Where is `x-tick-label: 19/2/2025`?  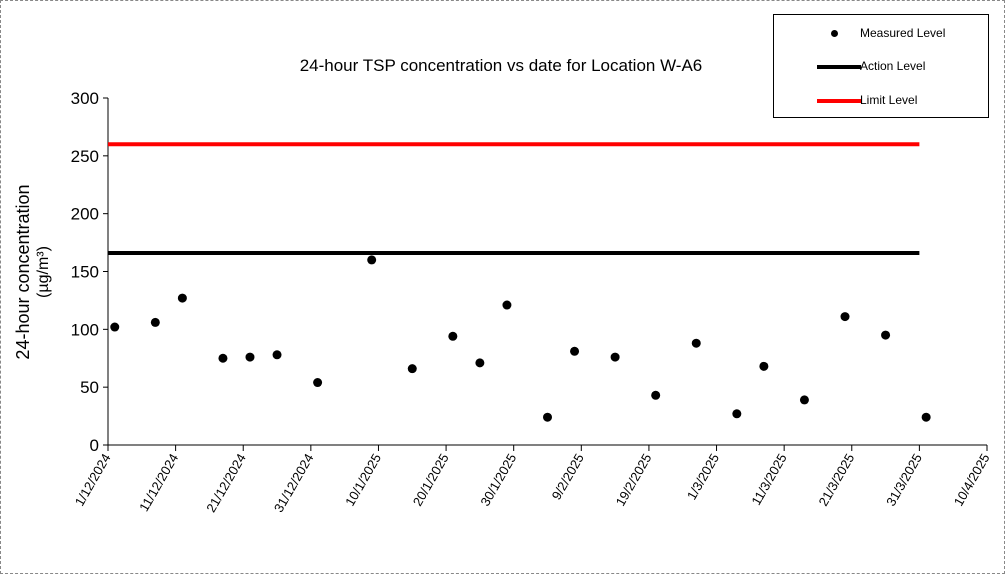 x-tick-label: 19/2/2025 is located at coordinates (634, 480).